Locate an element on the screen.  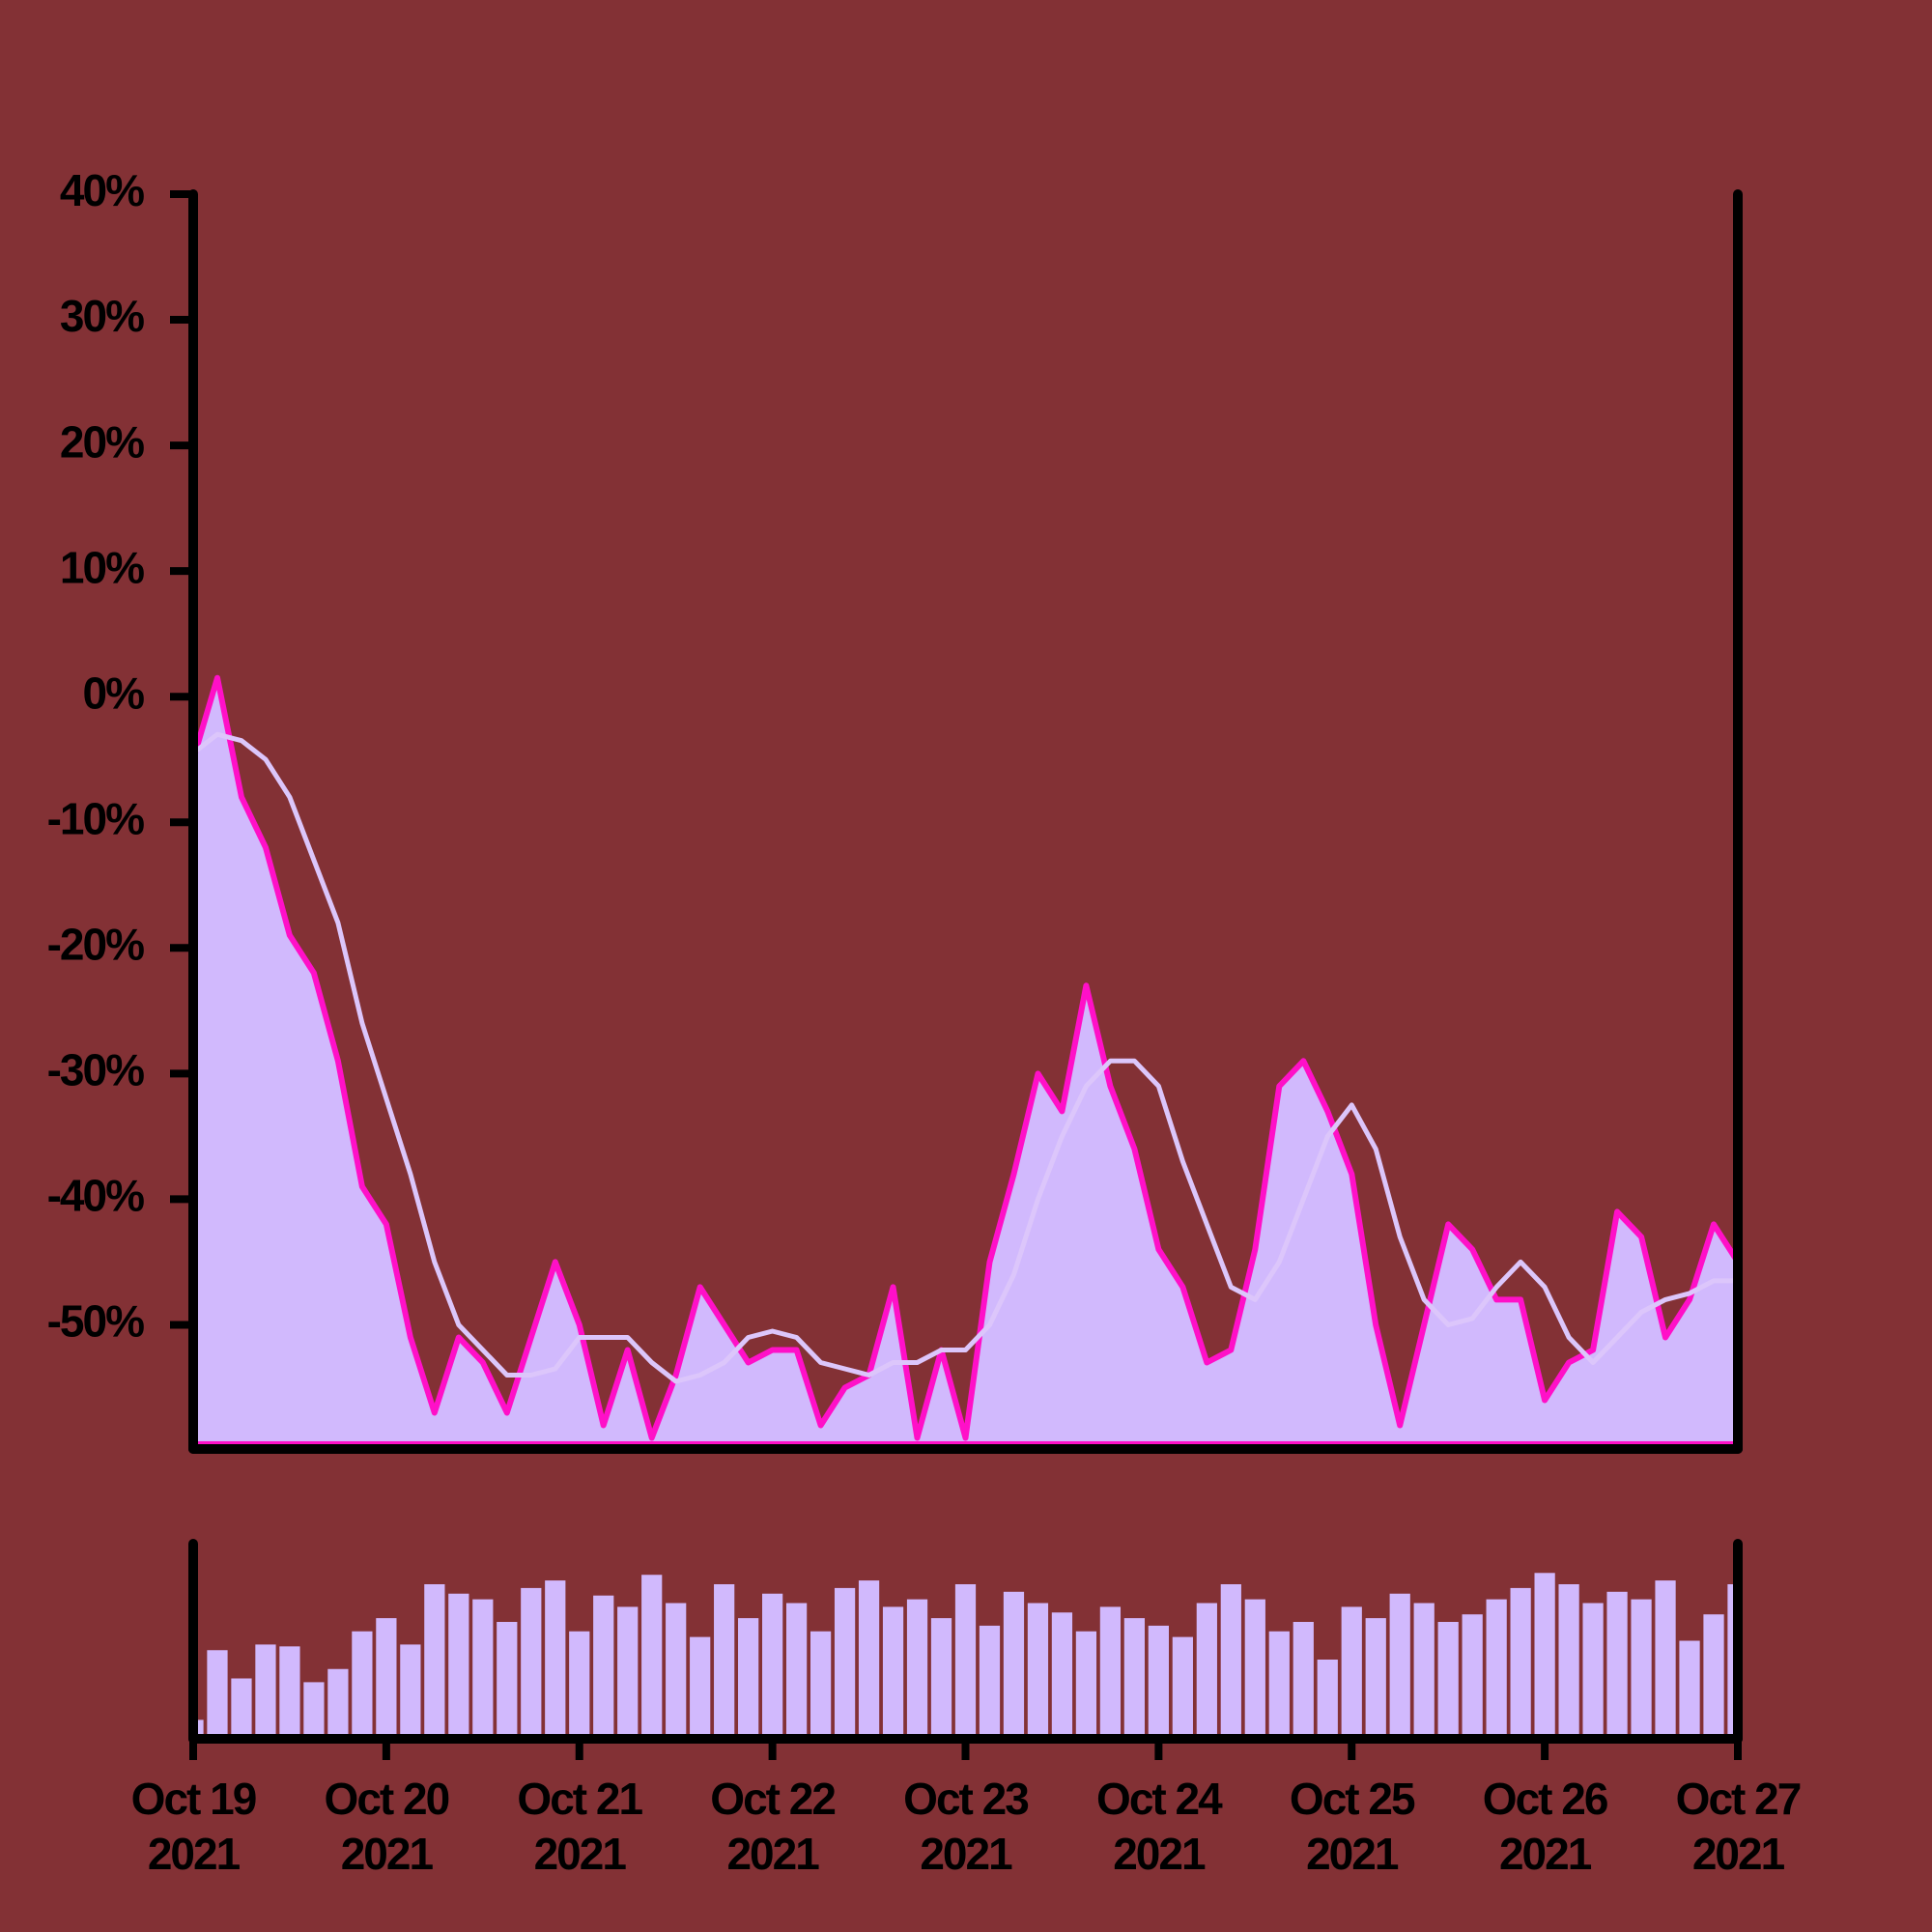
x-tick-label: Oct 25 is located at coordinates (1352, 1799).